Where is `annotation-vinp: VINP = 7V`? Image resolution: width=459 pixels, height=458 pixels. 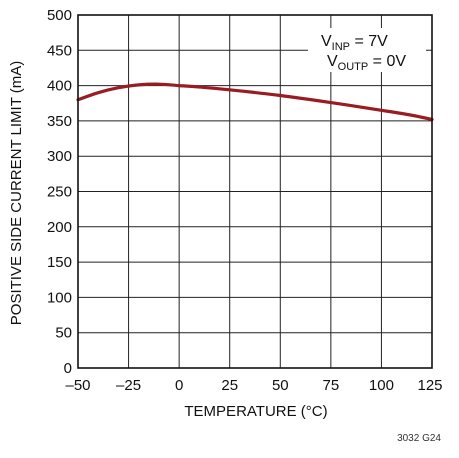
annotation-vinp: VINP = 7V is located at coordinates (354, 43).